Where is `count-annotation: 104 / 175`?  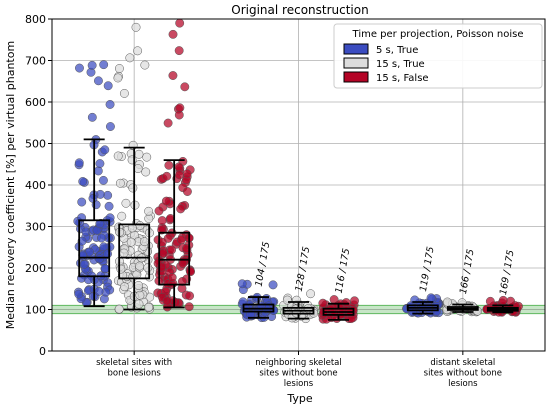 count-annotation: 104 / 175 is located at coordinates (263, 264).